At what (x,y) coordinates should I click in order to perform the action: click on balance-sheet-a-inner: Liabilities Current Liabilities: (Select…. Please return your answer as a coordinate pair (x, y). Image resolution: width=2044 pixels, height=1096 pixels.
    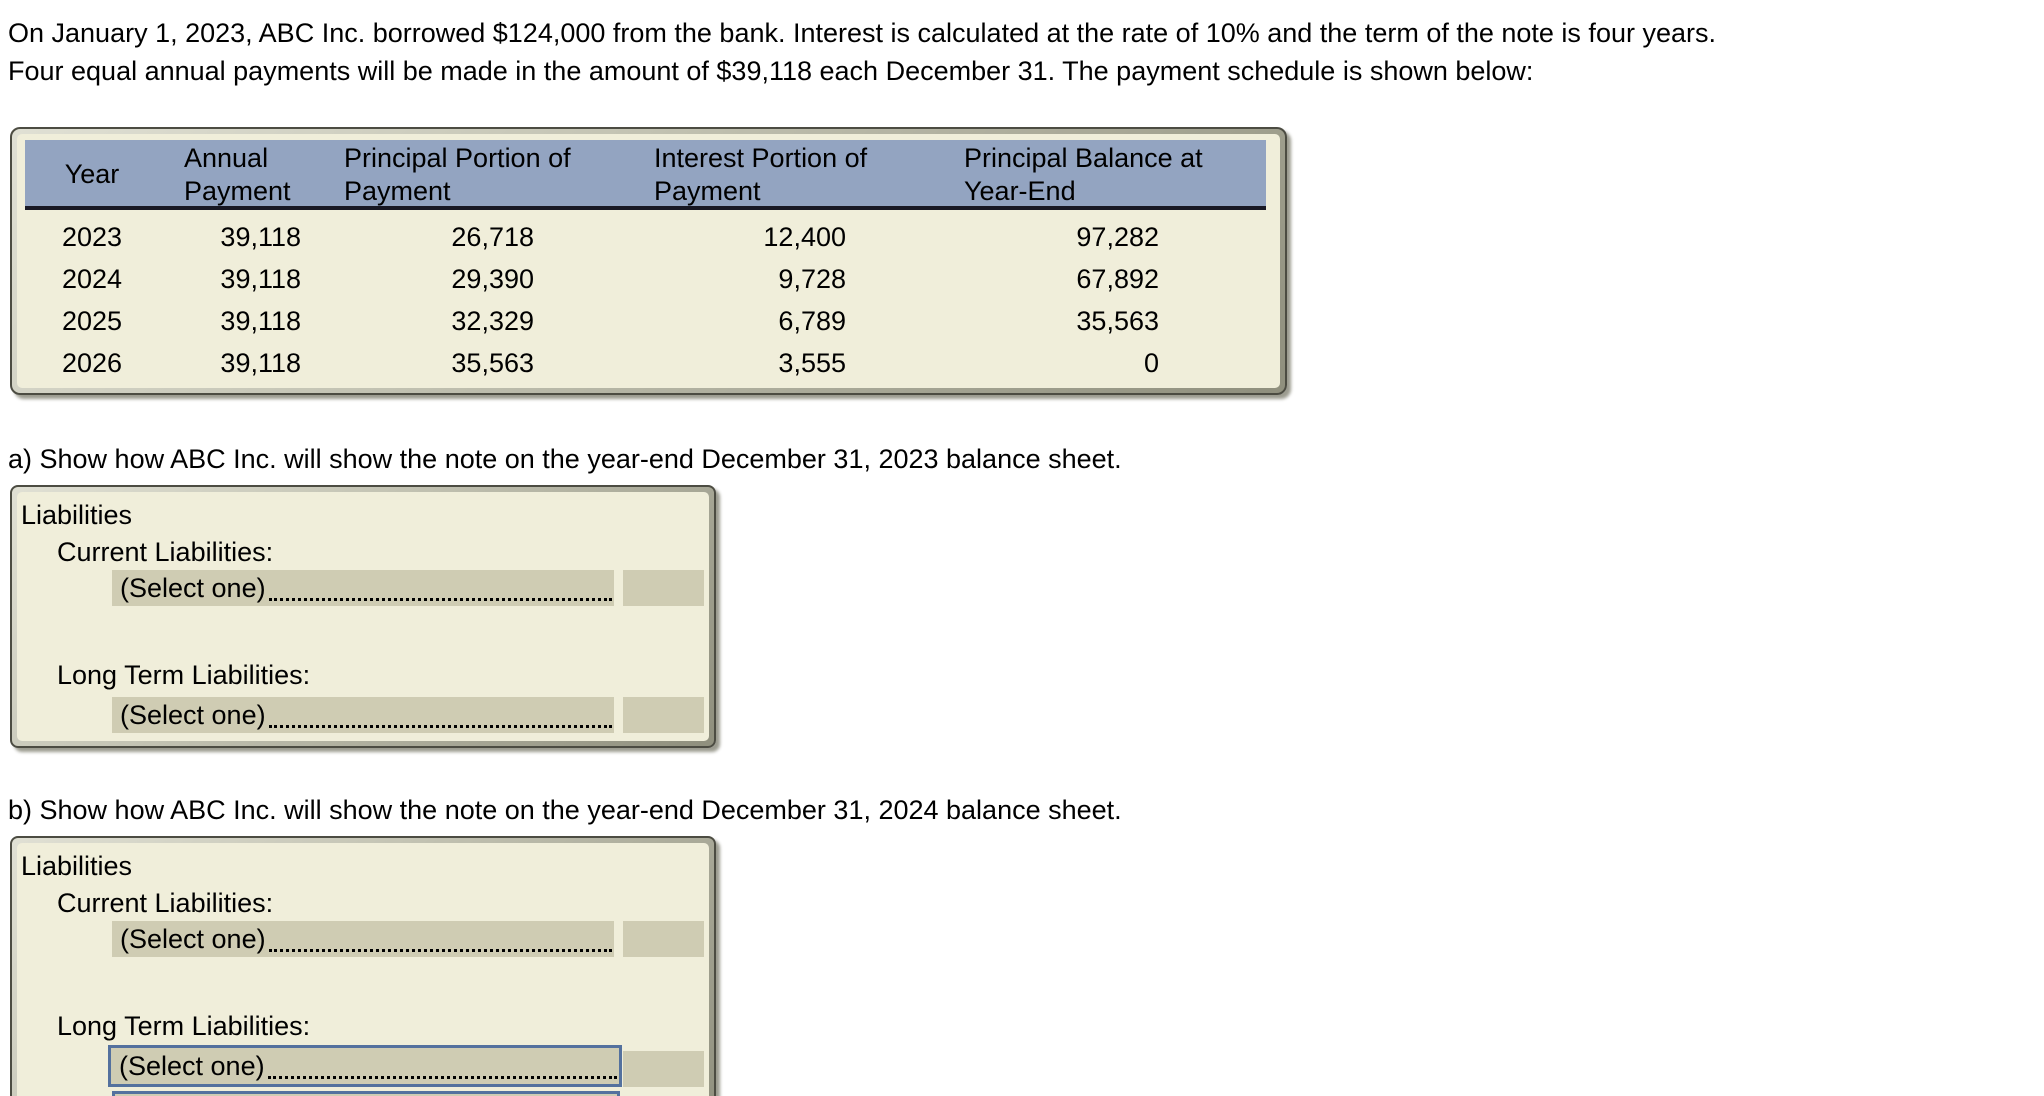
    Looking at the image, I should click on (363, 616).